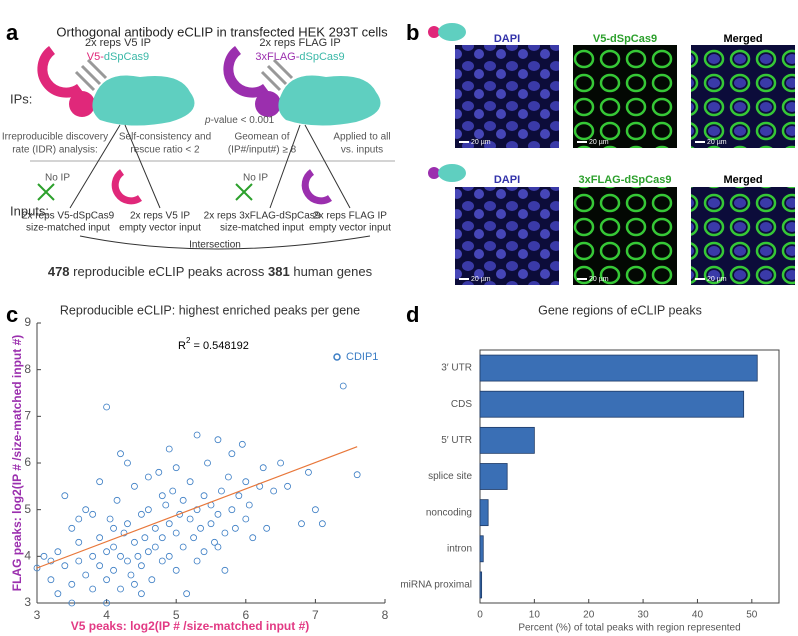  Describe the element at coordinates (742, 180) in the screenshot. I see `image-label: Merged` at that location.